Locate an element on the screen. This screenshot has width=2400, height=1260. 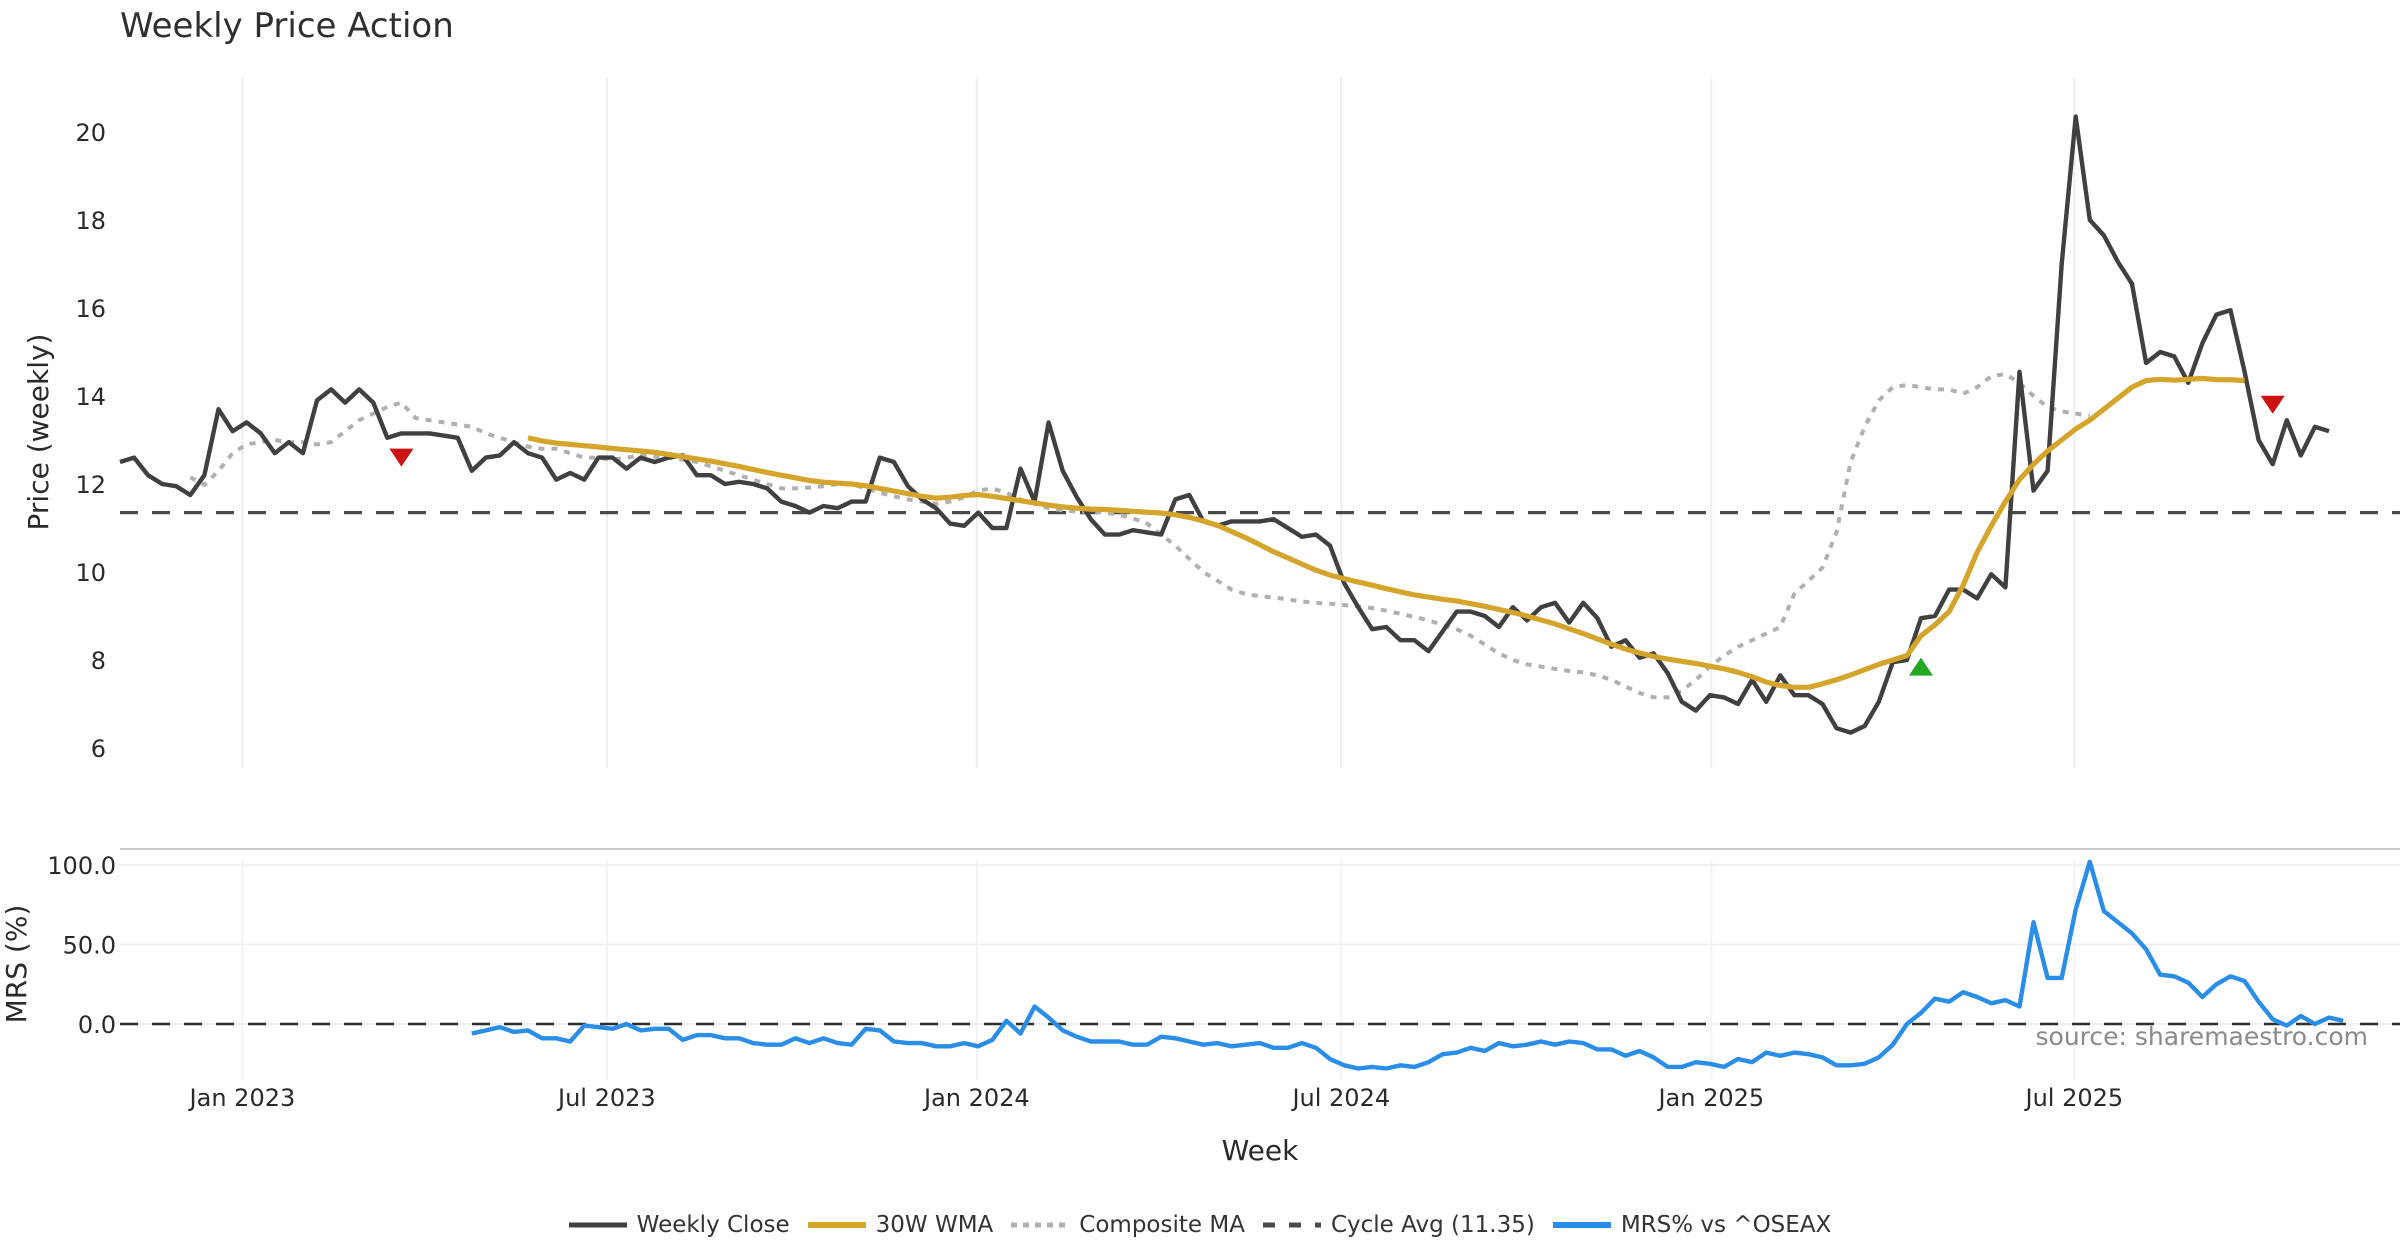
legend-item-cycle-avg: Cycle Avg (11.35) is located at coordinates (1398, 1225).